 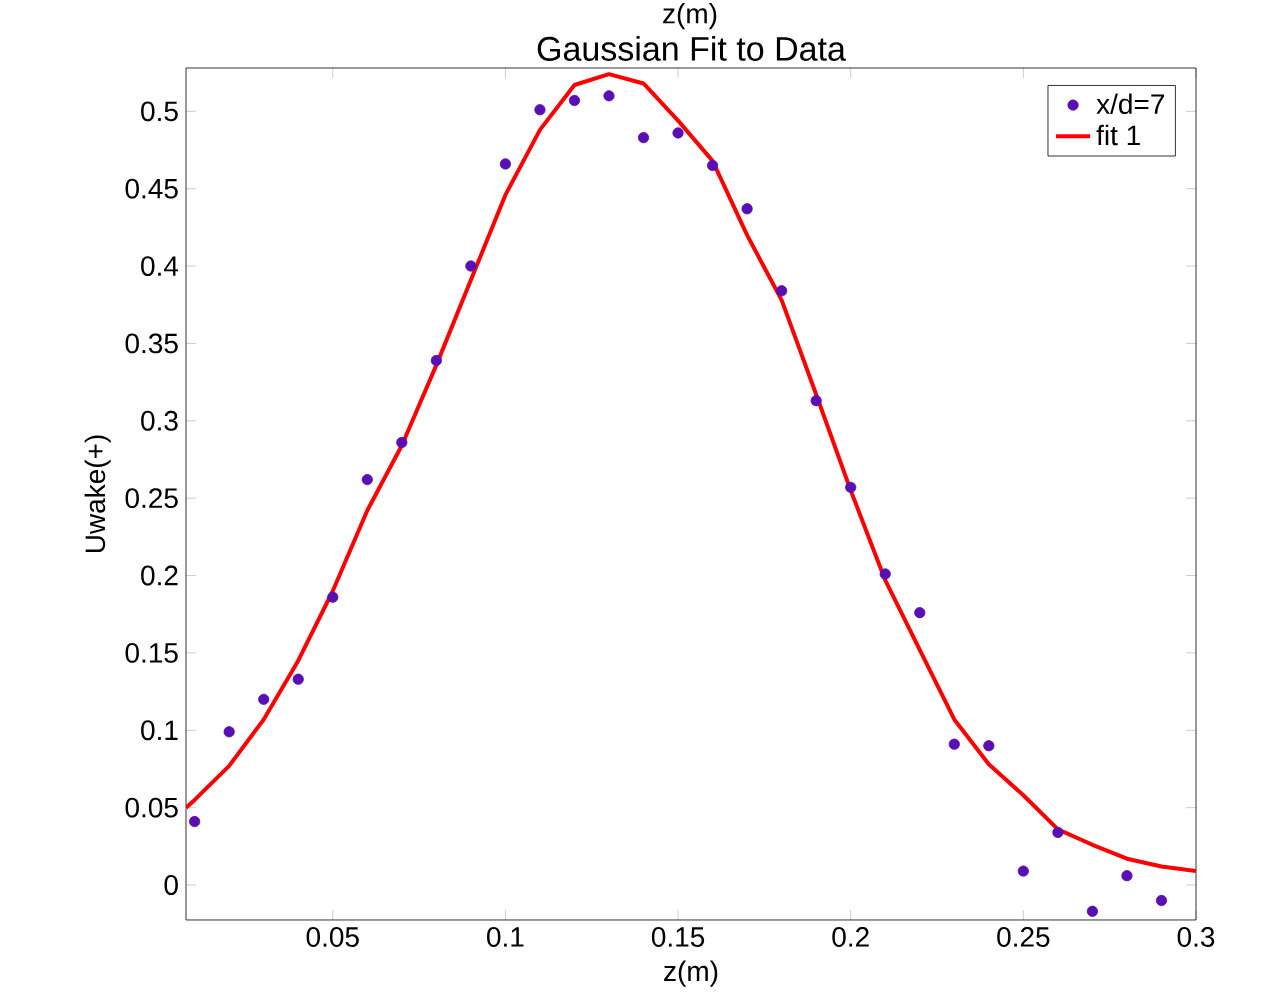 What do you see at coordinates (691, 48) in the screenshot?
I see `chart-title: Gaussian Fit to Data` at bounding box center [691, 48].